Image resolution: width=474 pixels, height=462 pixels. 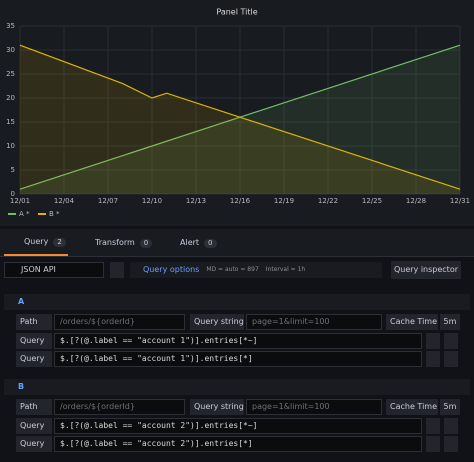 I want to click on tab-count: 2, so click(x=59, y=242).